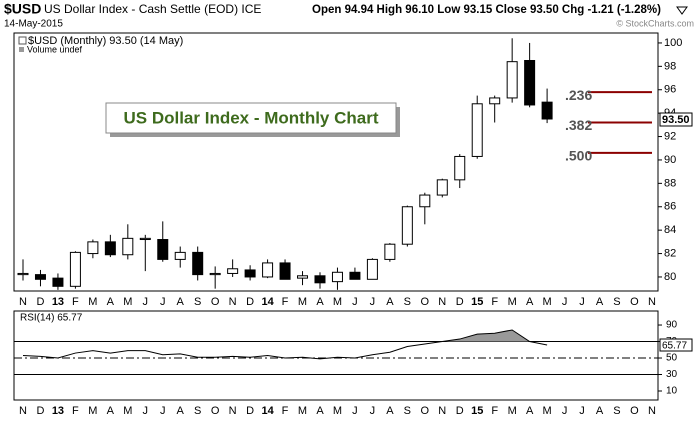 This screenshot has width=700, height=421. Describe the element at coordinates (477, 302) in the screenshot. I see `x-tick-label: 15` at that location.